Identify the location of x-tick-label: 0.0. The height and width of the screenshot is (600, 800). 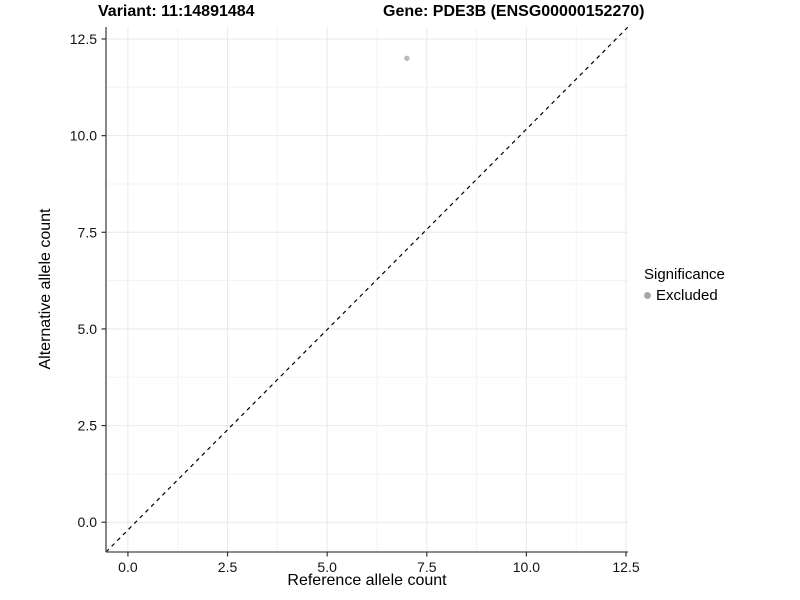
(128, 567).